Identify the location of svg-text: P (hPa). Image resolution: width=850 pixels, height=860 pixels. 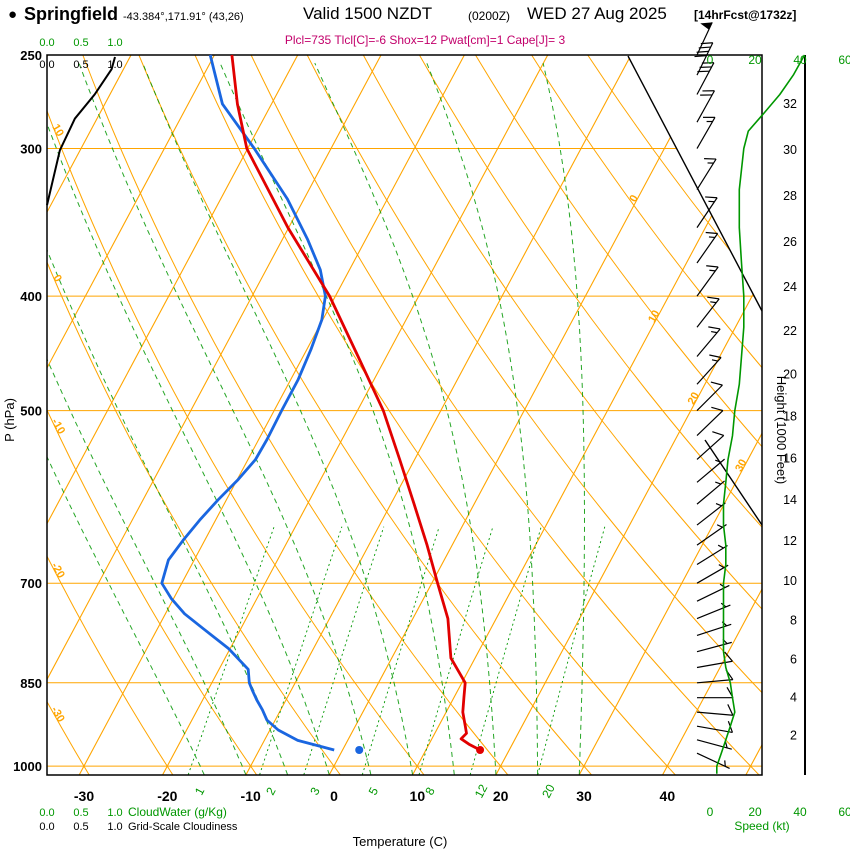
(9, 420).